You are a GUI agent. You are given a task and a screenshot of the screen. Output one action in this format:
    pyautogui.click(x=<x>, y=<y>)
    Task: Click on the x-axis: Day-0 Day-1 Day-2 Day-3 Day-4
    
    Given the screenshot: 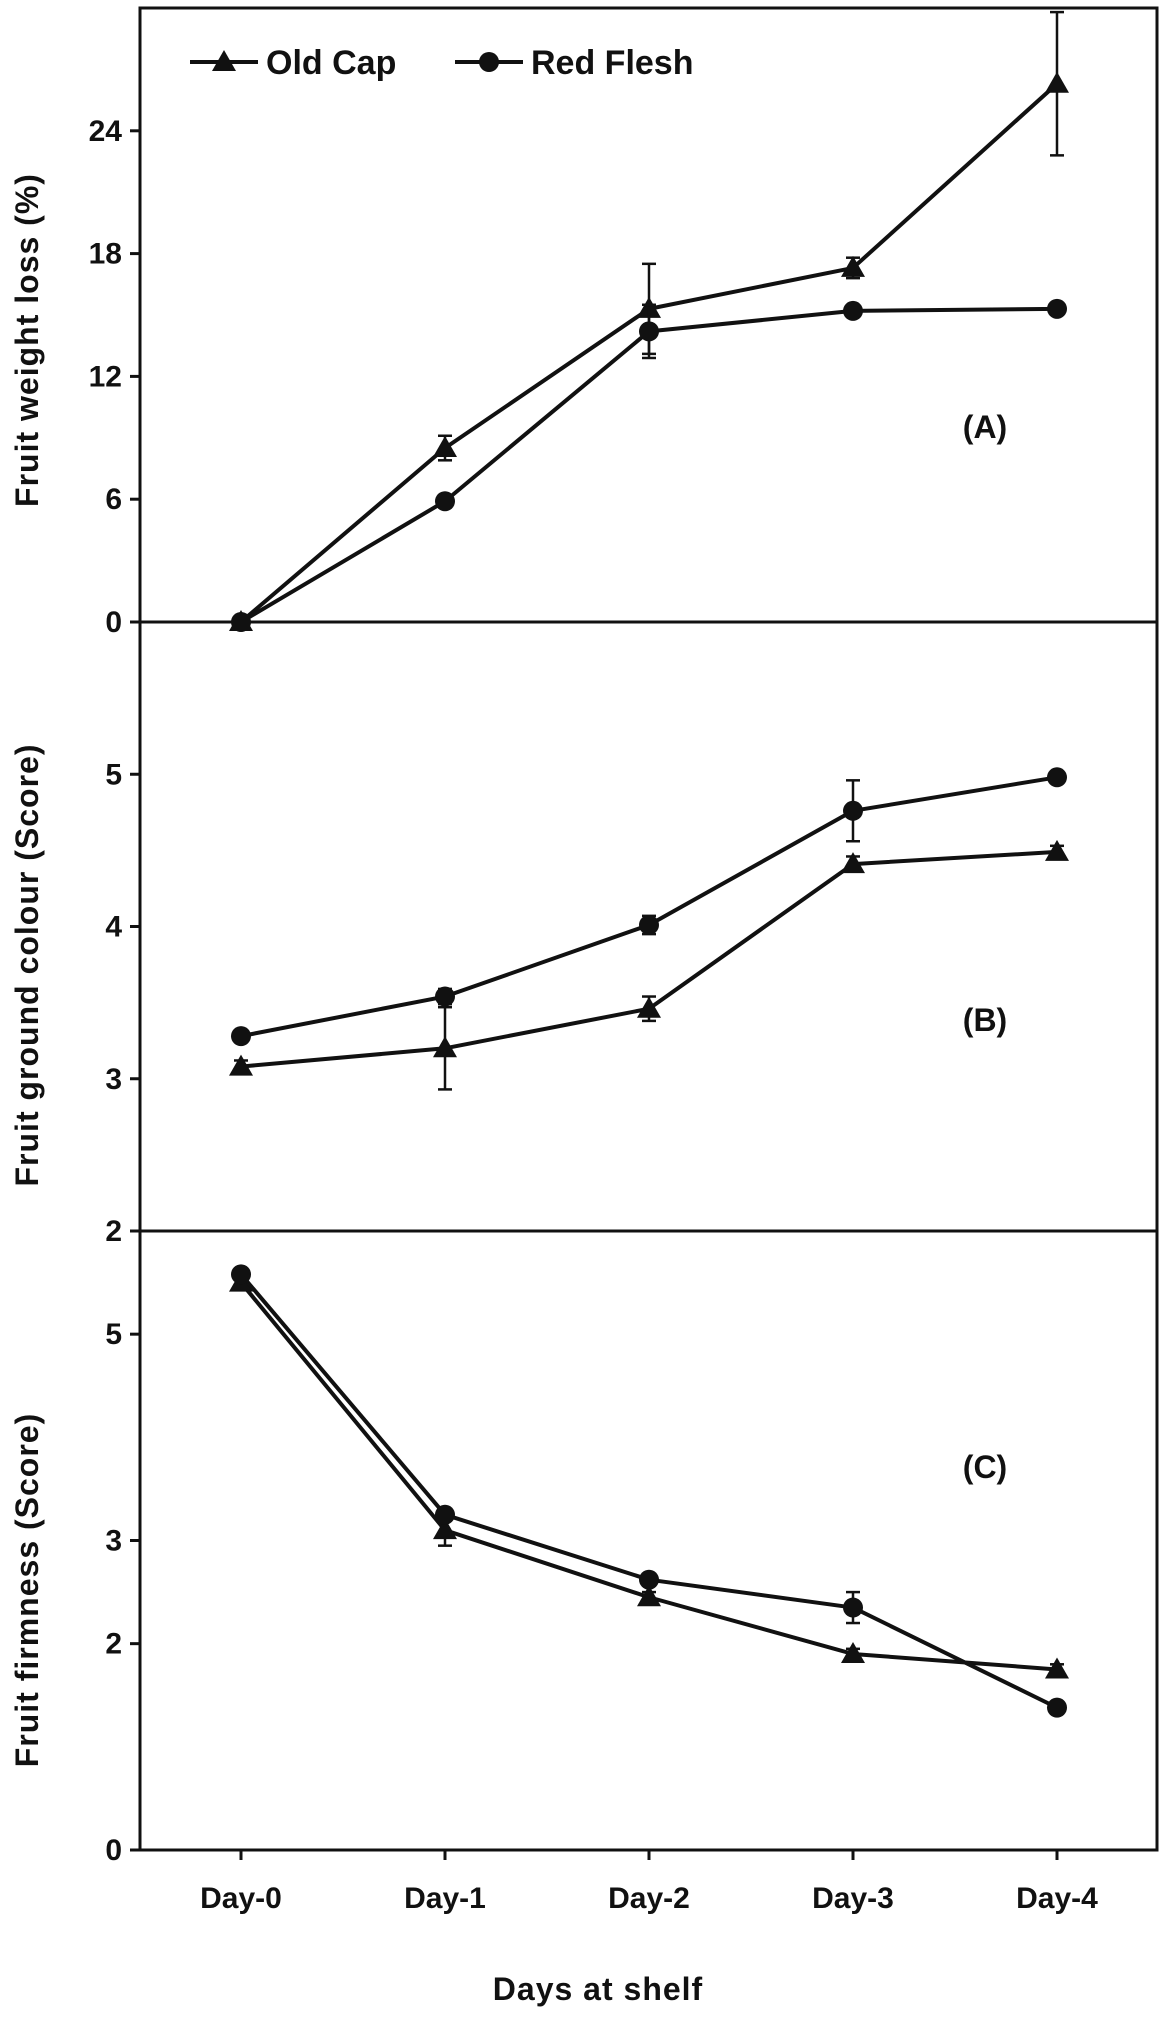 What is the action you would take?
    pyautogui.click(x=649, y=1882)
    